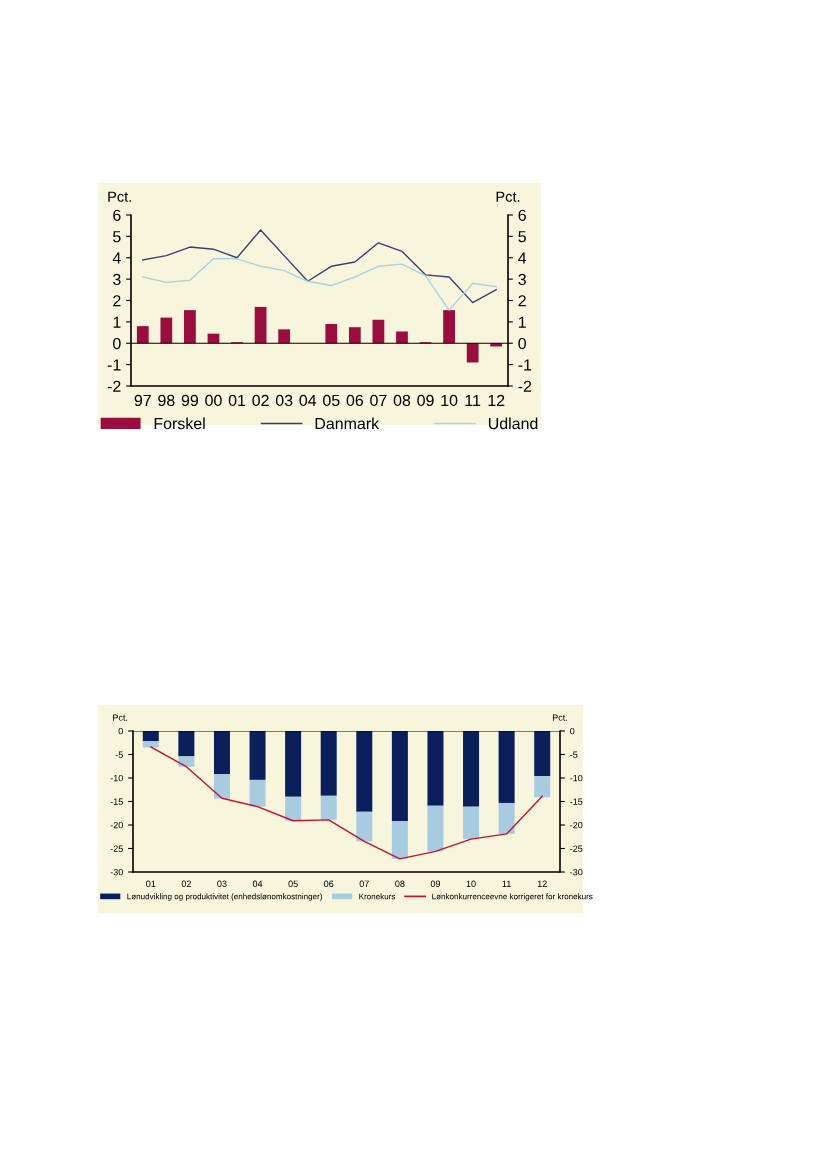 The width and height of the screenshot is (827, 1169). What do you see at coordinates (525, 365) in the screenshot?
I see `y2-tick-label: -1` at bounding box center [525, 365].